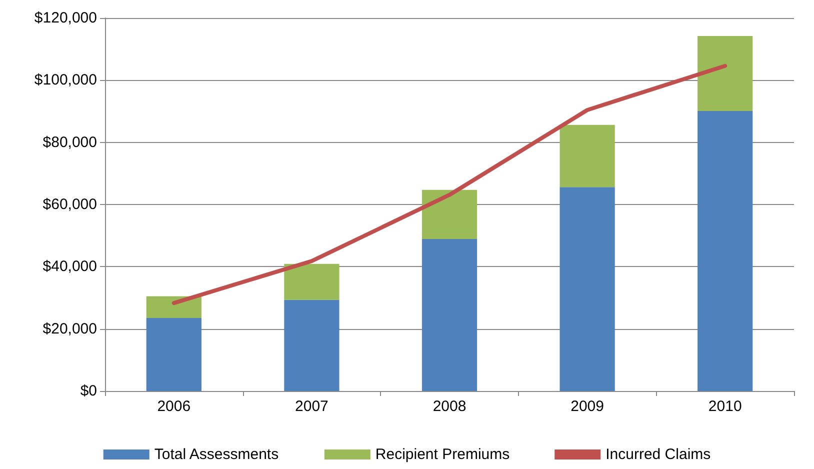  Describe the element at coordinates (311, 406) in the screenshot. I see `x-tick-label: 2007` at that location.